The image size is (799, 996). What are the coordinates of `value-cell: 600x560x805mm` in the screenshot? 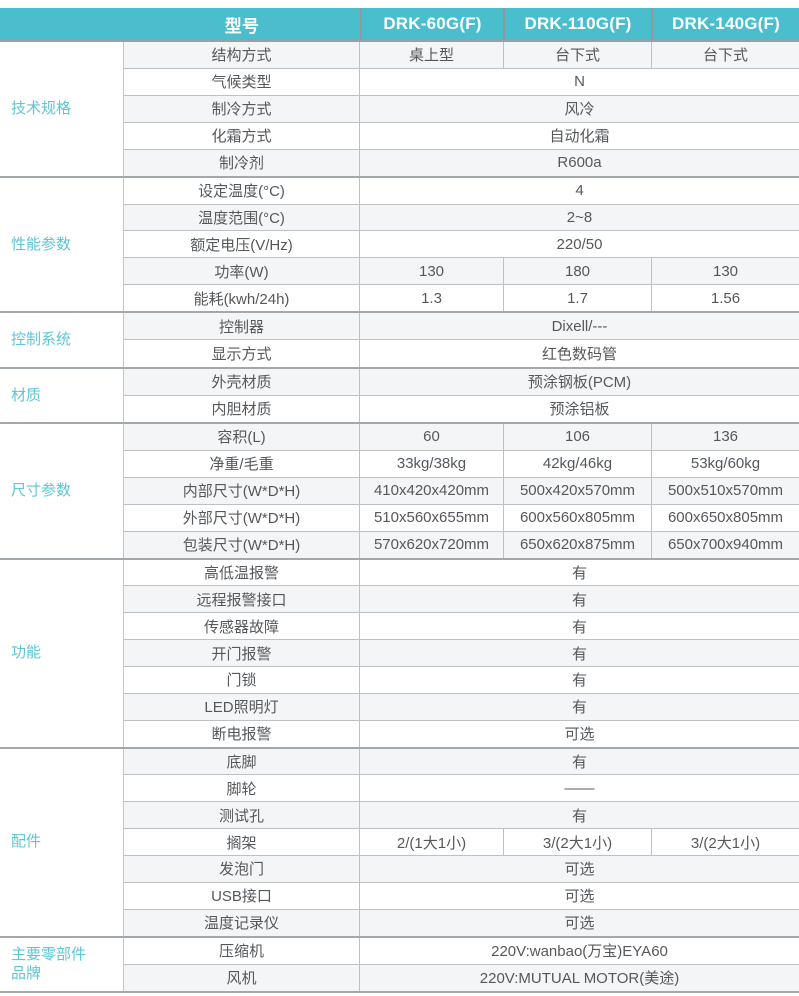 It's located at (577, 517).